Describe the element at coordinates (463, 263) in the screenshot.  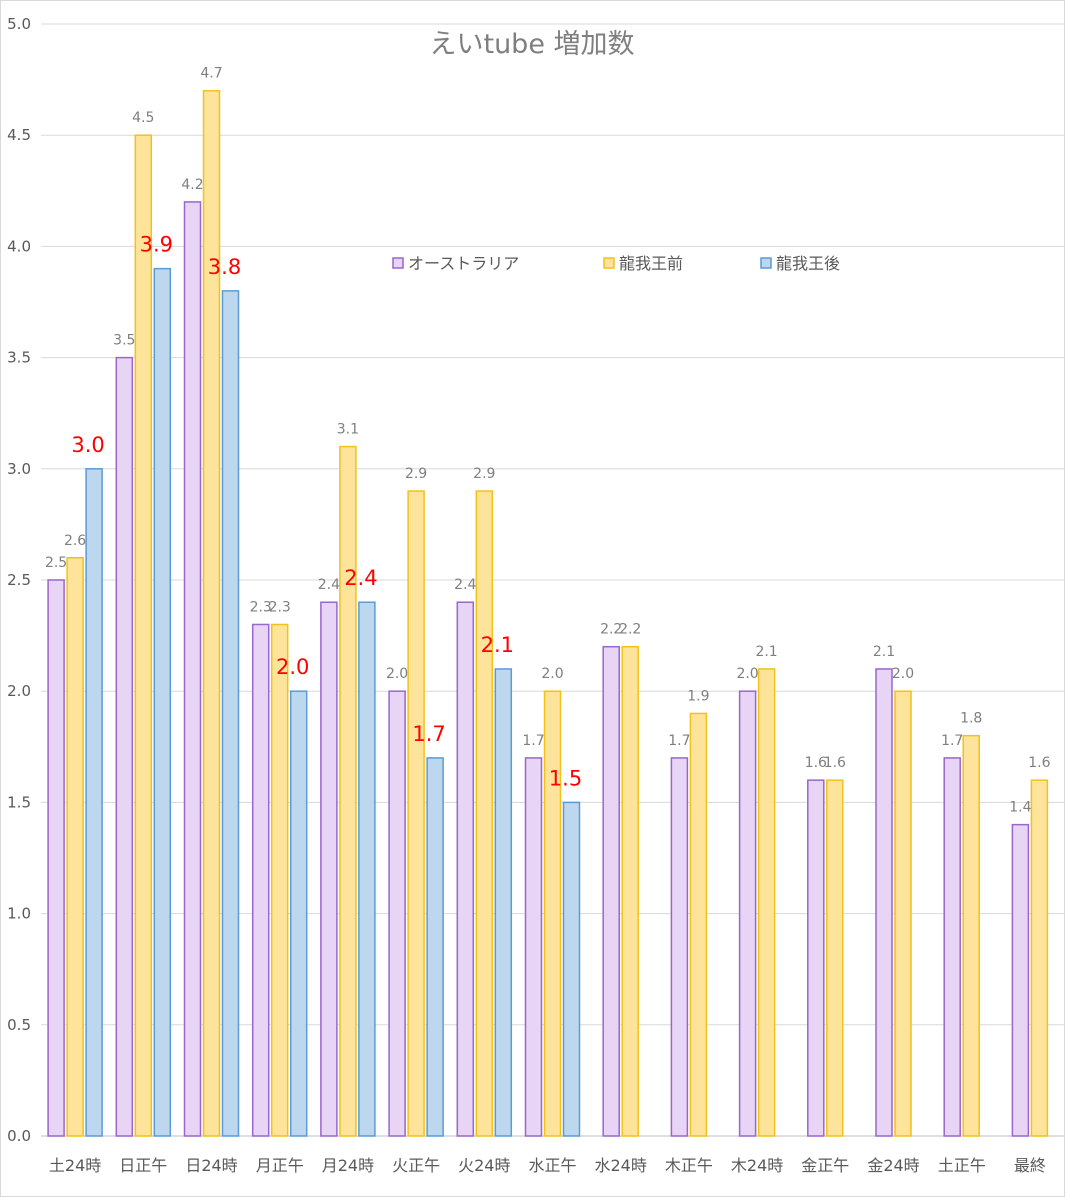
I see `legend-label: オーストラリア` at that location.